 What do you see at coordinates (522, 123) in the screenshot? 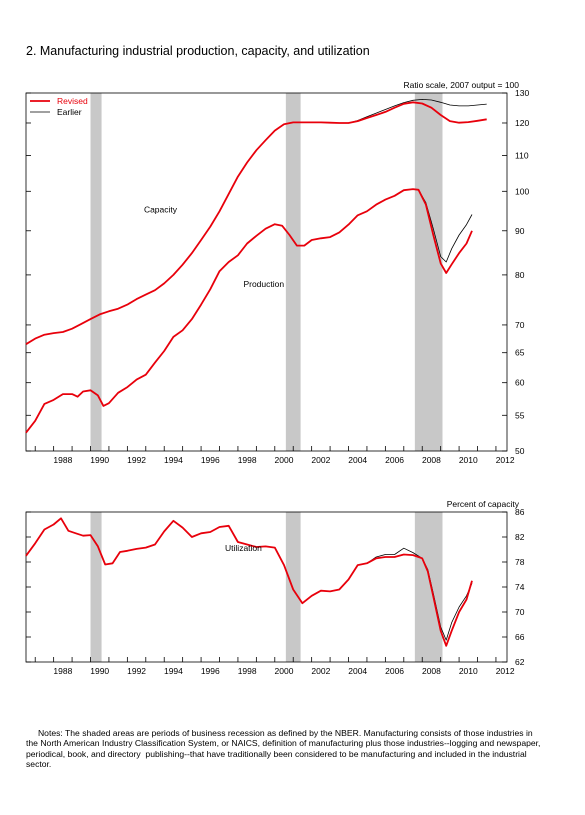
I see `y-tick-label: 120` at bounding box center [522, 123].